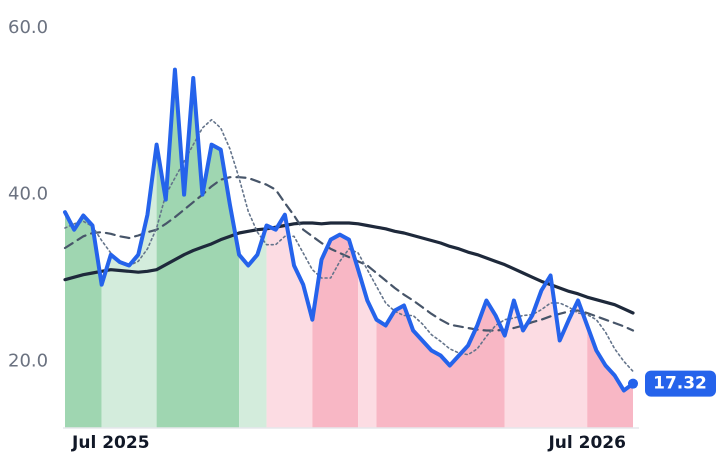  I want to click on value-badge, so click(680, 383).